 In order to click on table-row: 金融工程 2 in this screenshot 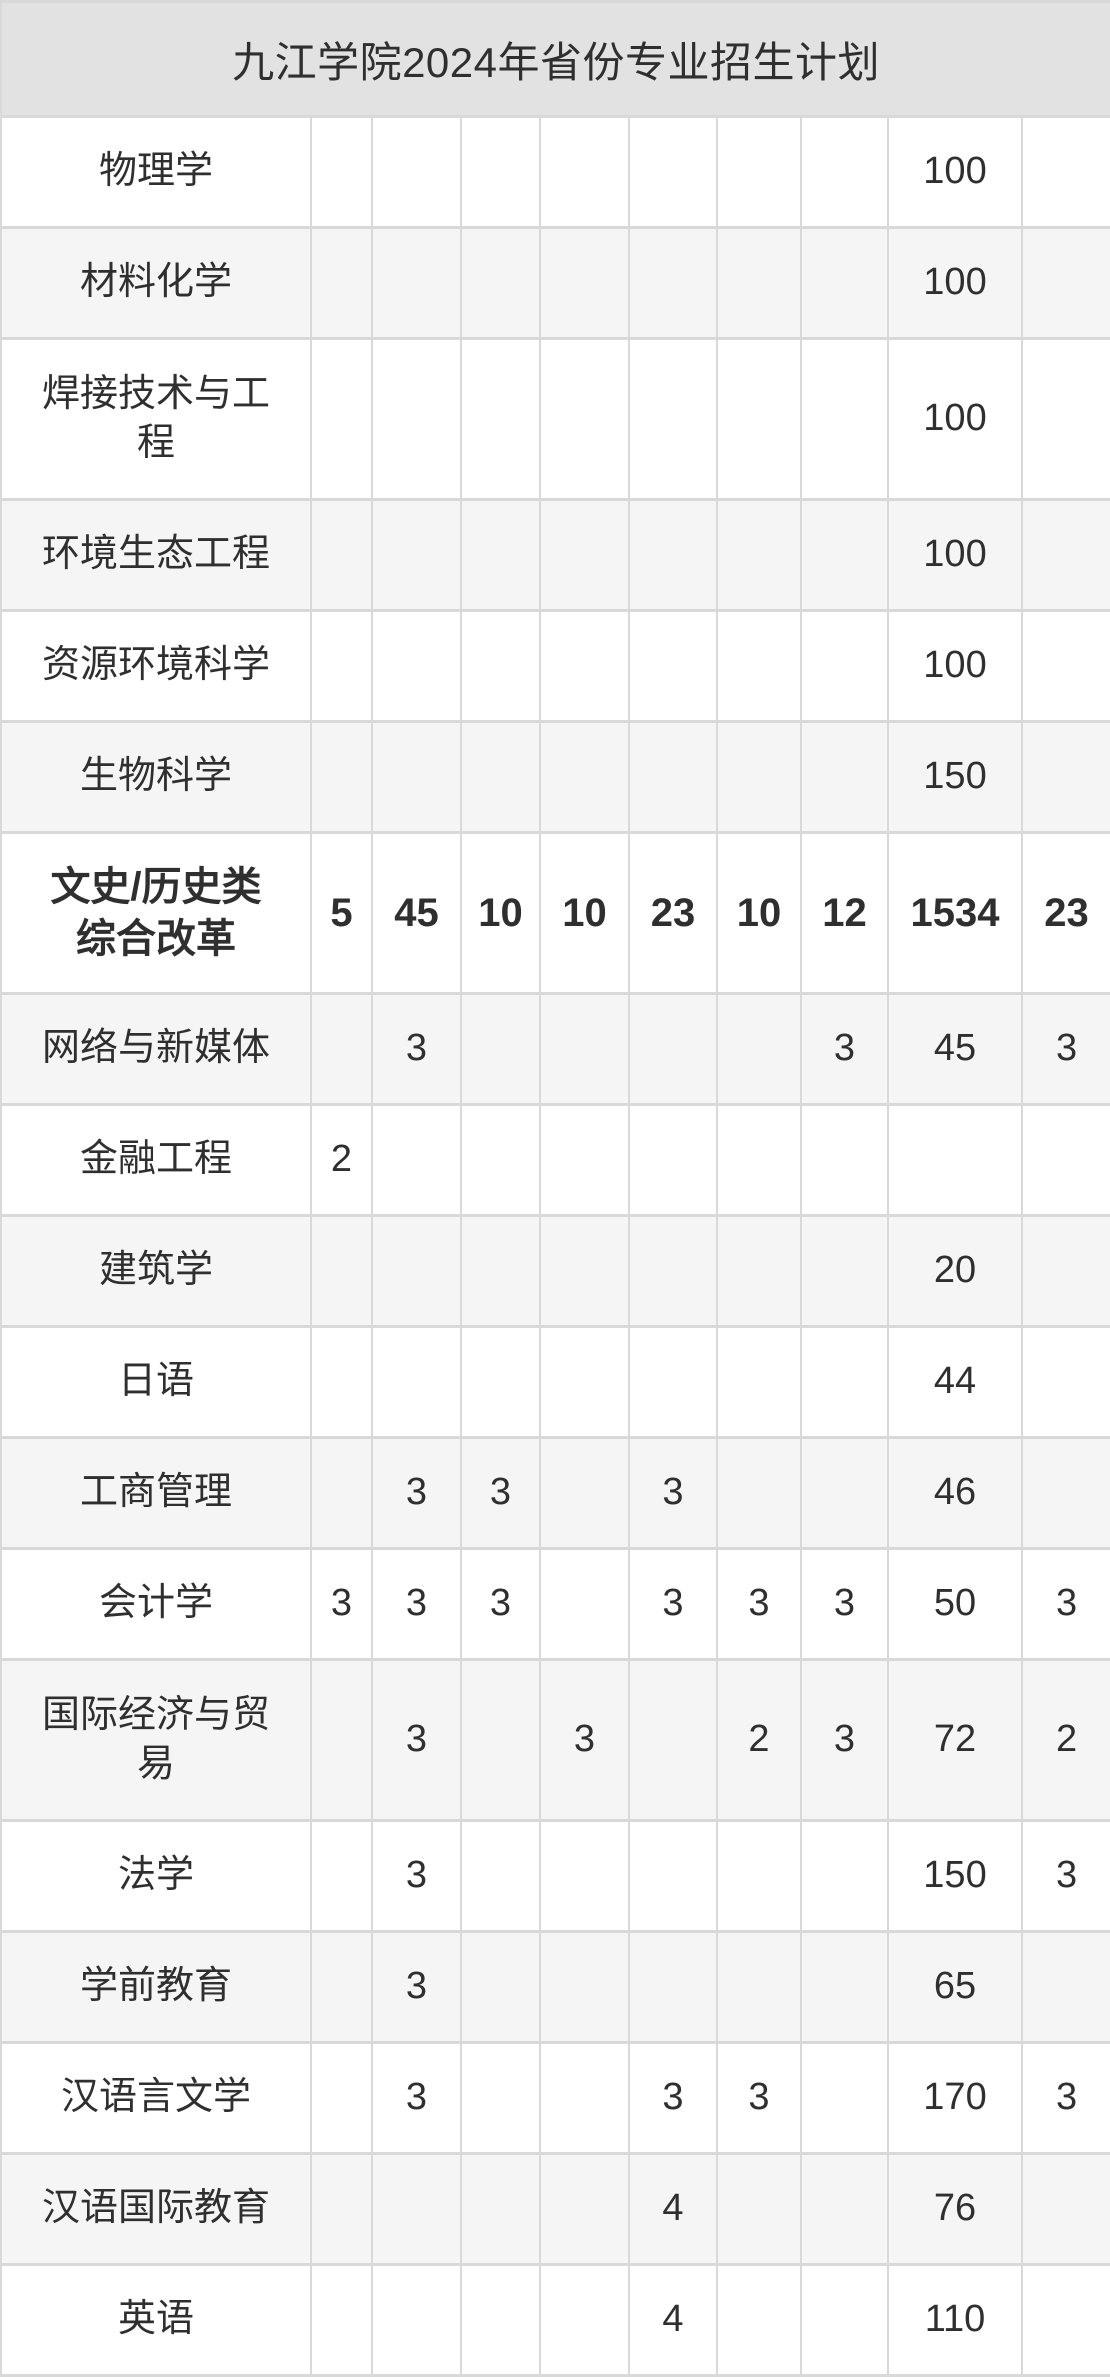, I will do `click(555, 1160)`.